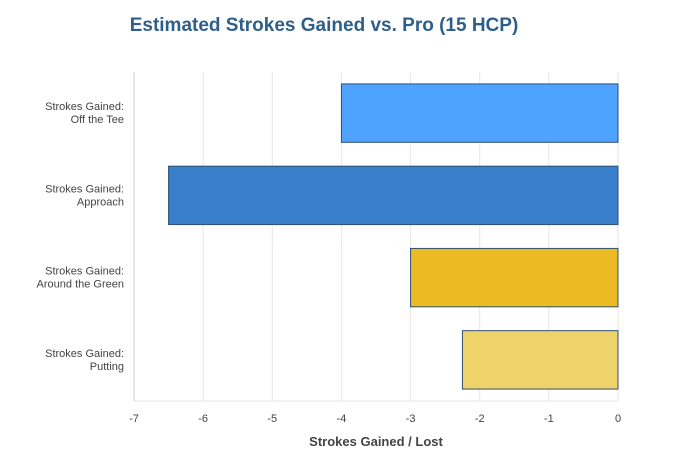  I want to click on x-axis-label: Strokes Gained / Lost, so click(376, 441).